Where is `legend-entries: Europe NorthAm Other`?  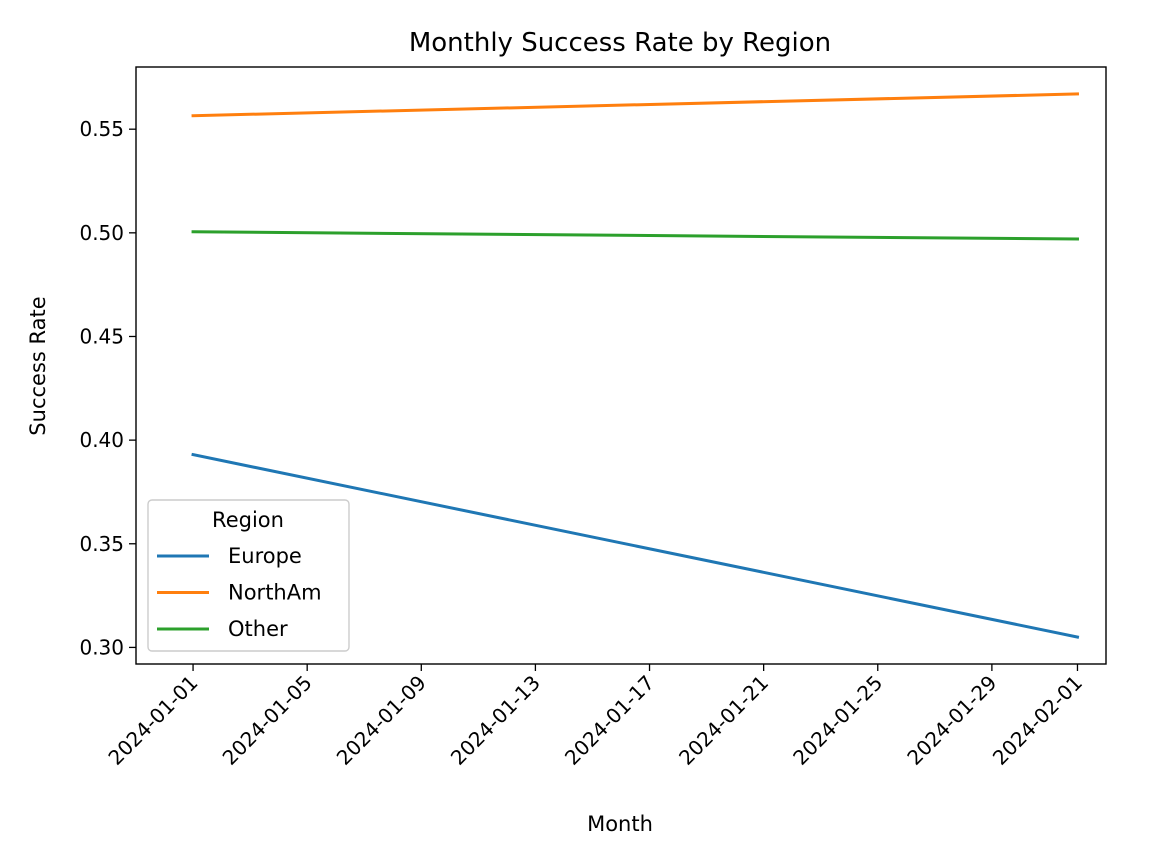 legend-entries: Europe NorthAm Other is located at coordinates (239, 592).